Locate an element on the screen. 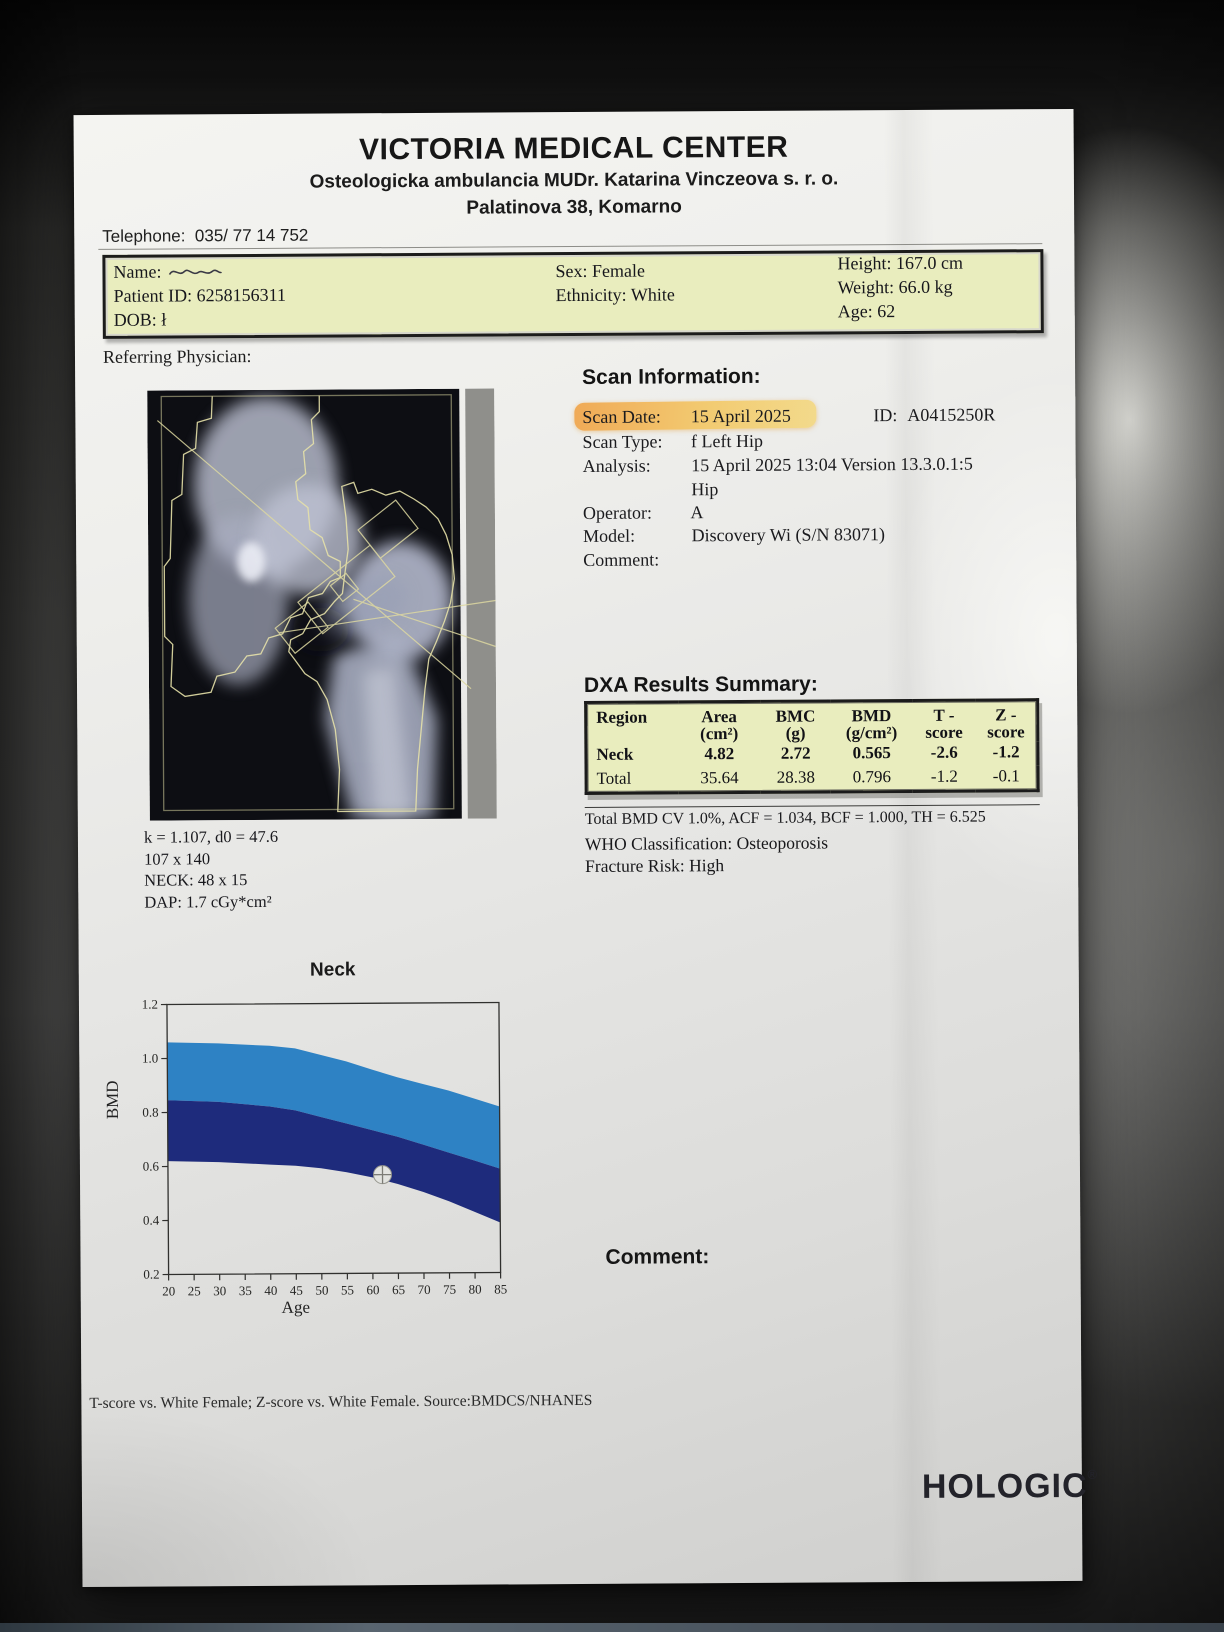  x-tick-label: 70 is located at coordinates (424, 1289).